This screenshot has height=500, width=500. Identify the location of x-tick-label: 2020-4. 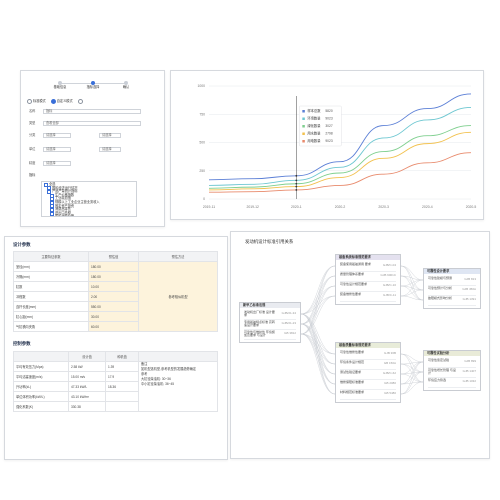
(427, 207).